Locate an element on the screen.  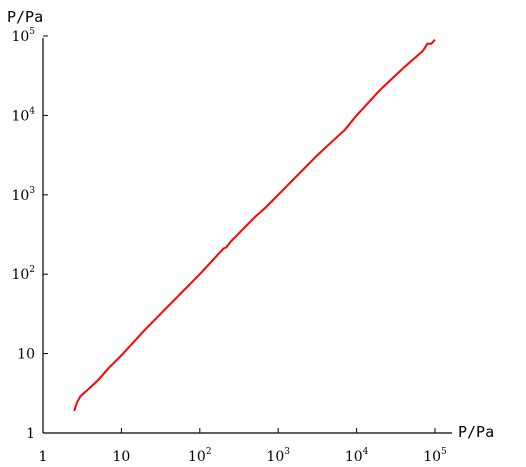
y-tick-label: 10⁴ is located at coordinates (23, 115).